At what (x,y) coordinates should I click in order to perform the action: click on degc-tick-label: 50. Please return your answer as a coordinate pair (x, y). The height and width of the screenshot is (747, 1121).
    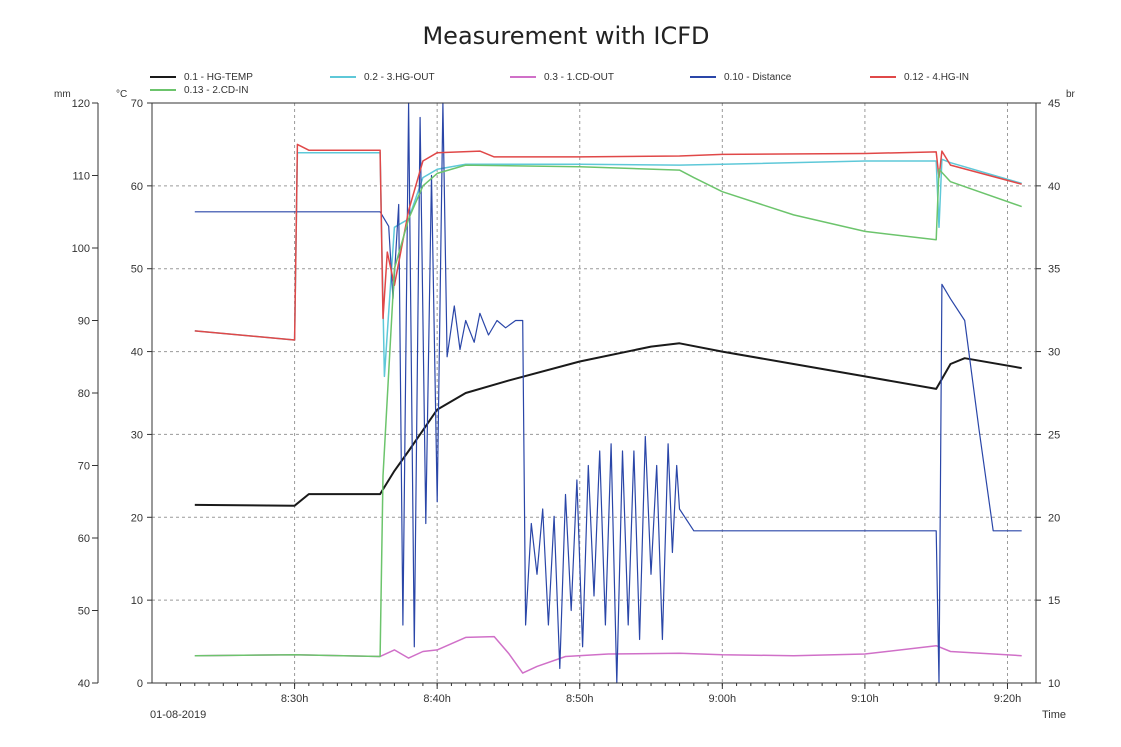
    Looking at the image, I should click on (137, 270).